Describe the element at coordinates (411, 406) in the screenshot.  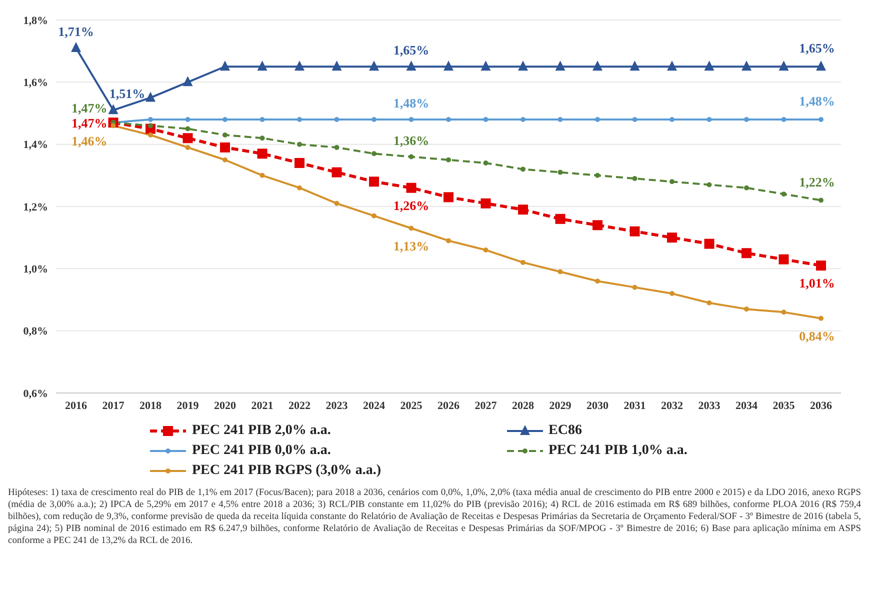
I see `x-tick-label: 2025` at that location.